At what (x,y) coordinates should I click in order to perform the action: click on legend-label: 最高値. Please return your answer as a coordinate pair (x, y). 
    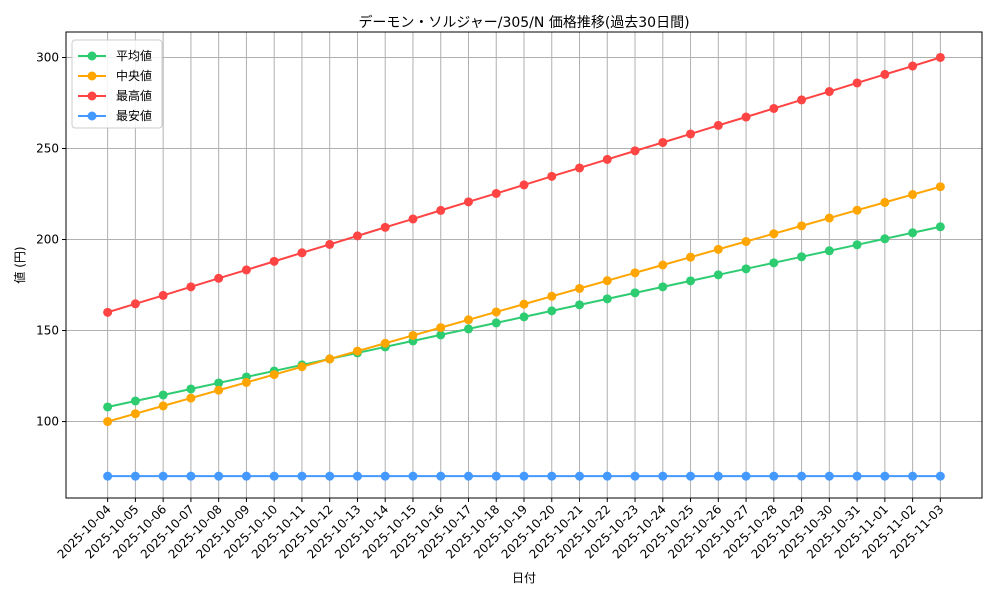
    Looking at the image, I should click on (134, 95).